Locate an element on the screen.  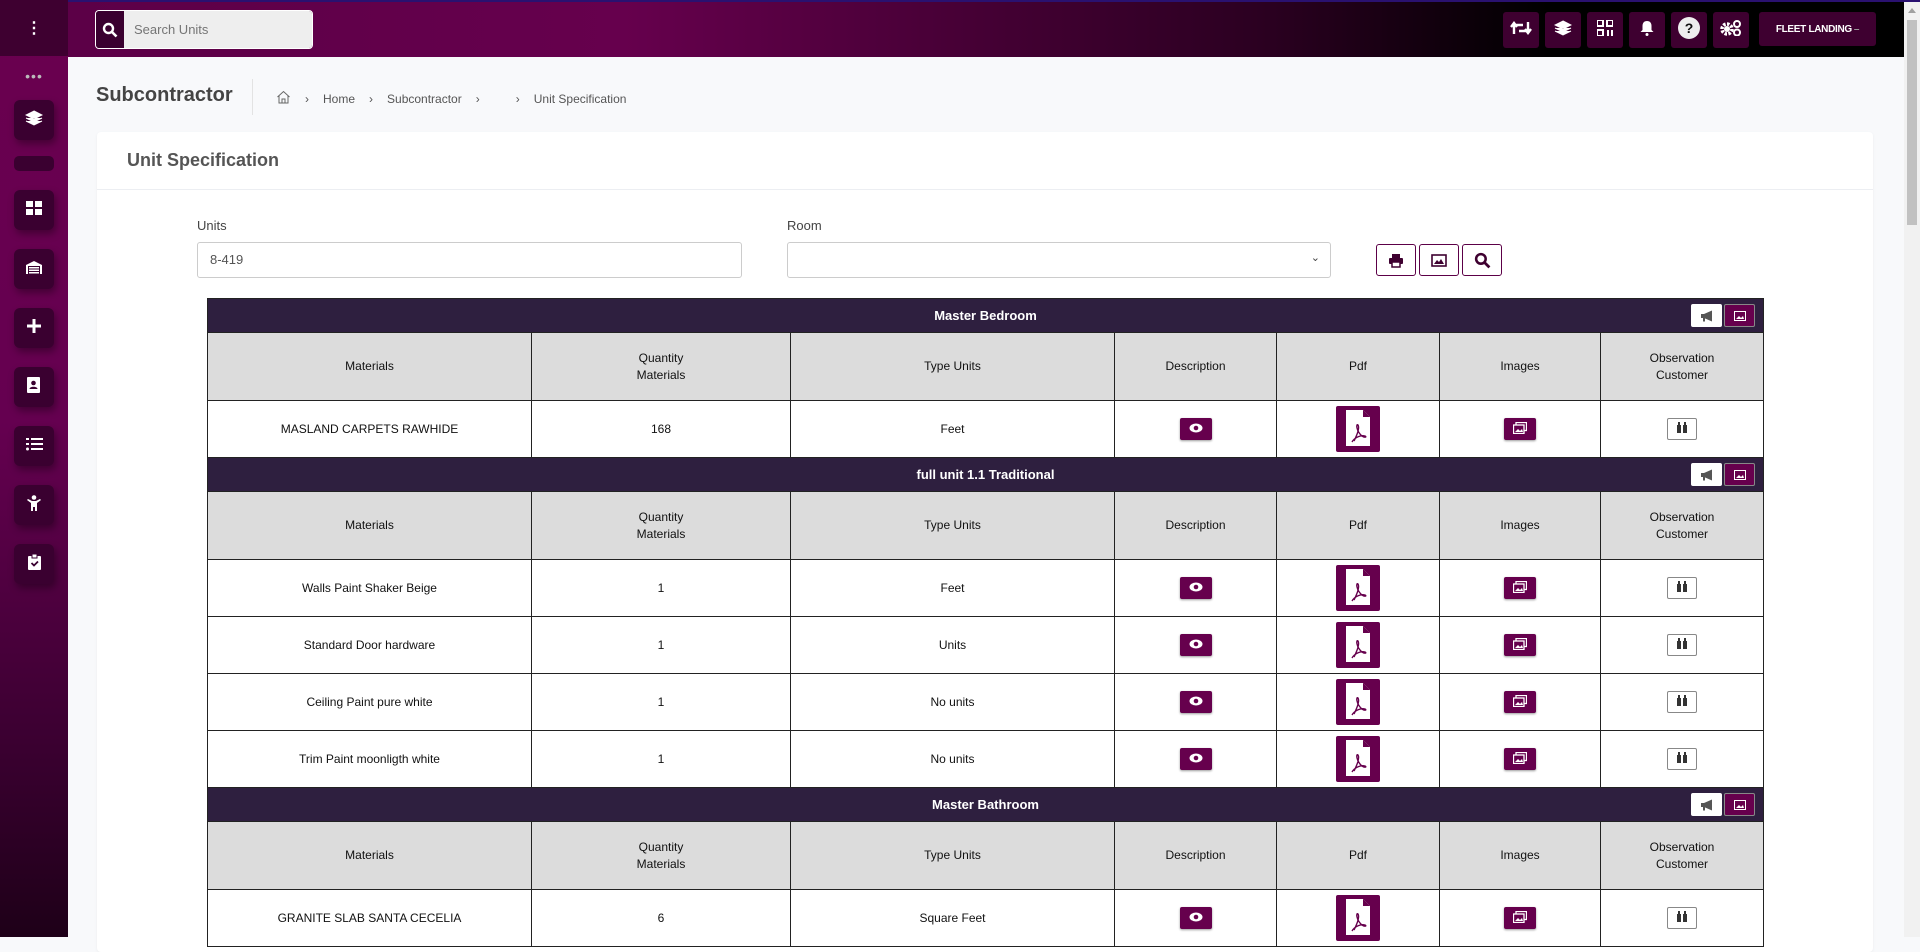
image-button is located at coordinates (1439, 260).